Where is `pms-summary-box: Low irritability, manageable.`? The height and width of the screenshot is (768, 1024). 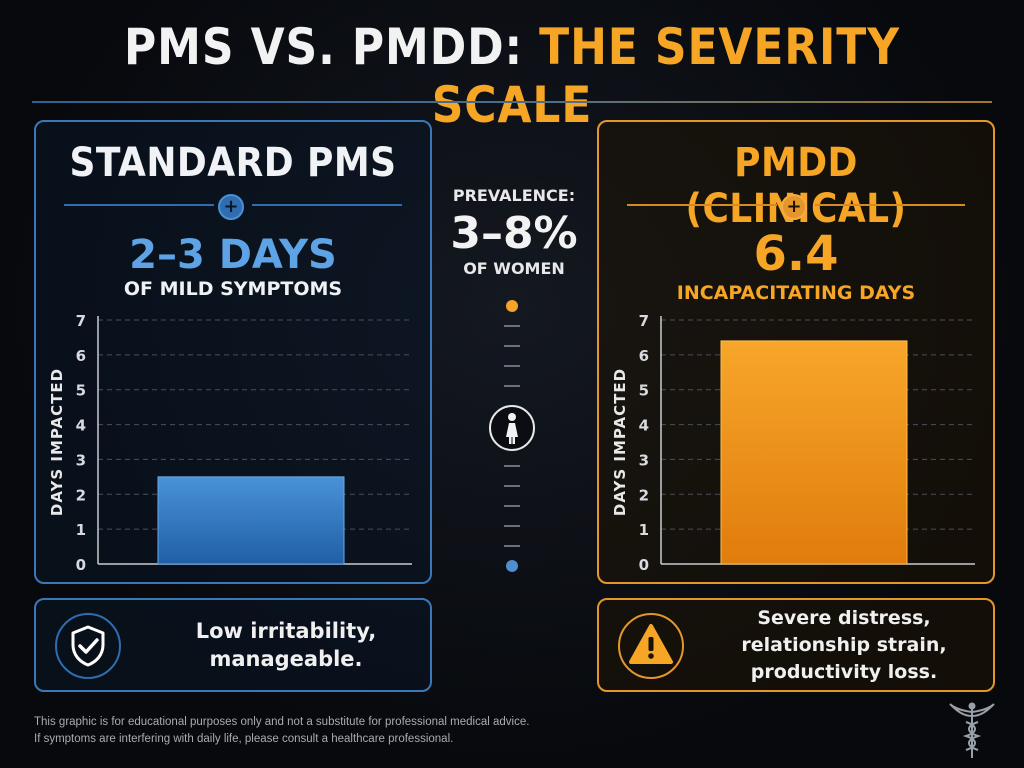 pms-summary-box: Low irritability, manageable. is located at coordinates (233, 645).